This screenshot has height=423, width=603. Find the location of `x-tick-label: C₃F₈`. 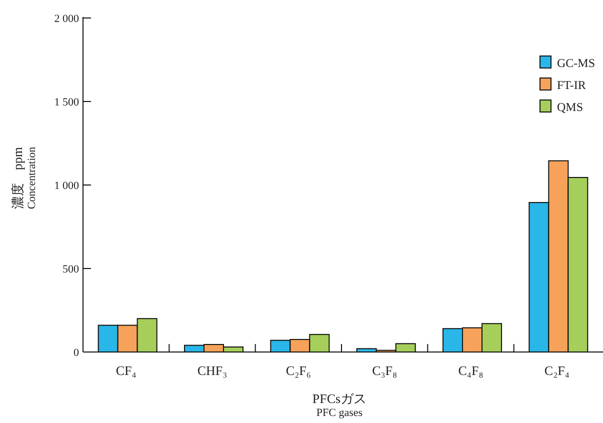

x-tick-label: C₃F₈ is located at coordinates (385, 370).